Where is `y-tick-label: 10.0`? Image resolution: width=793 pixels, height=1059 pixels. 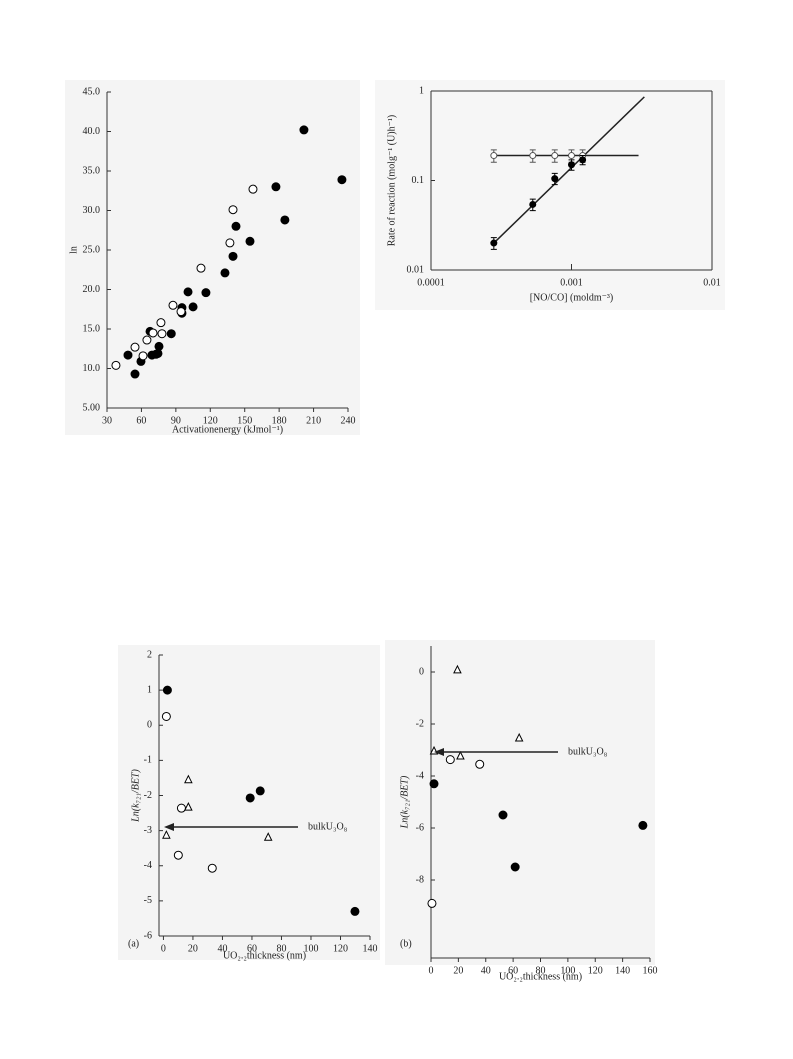 y-tick-label: 10.0 is located at coordinates (92, 368).